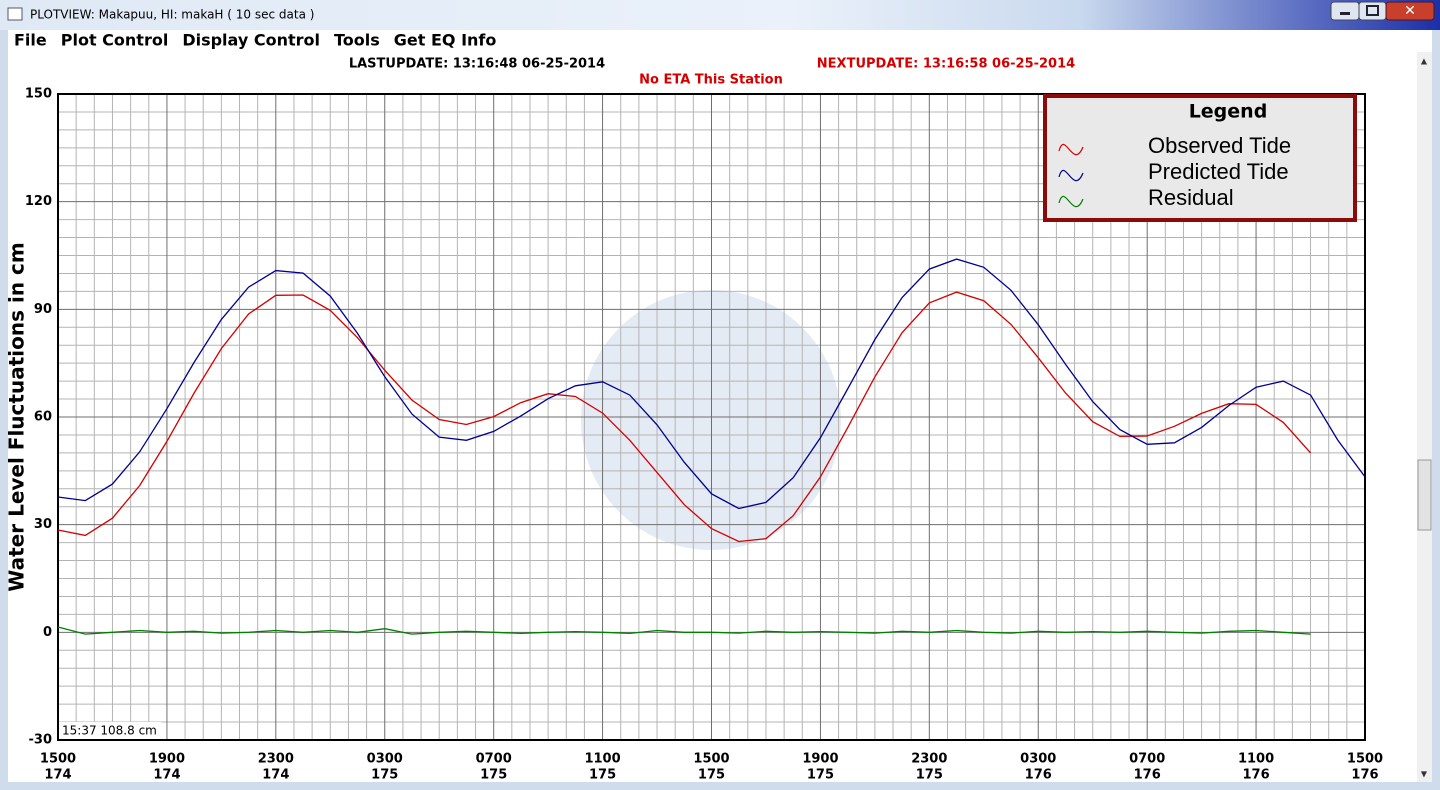  Describe the element at coordinates (477, 64) in the screenshot. I see `last-update: LASTUPDATE: 13:16:48 06-25-2014` at that location.